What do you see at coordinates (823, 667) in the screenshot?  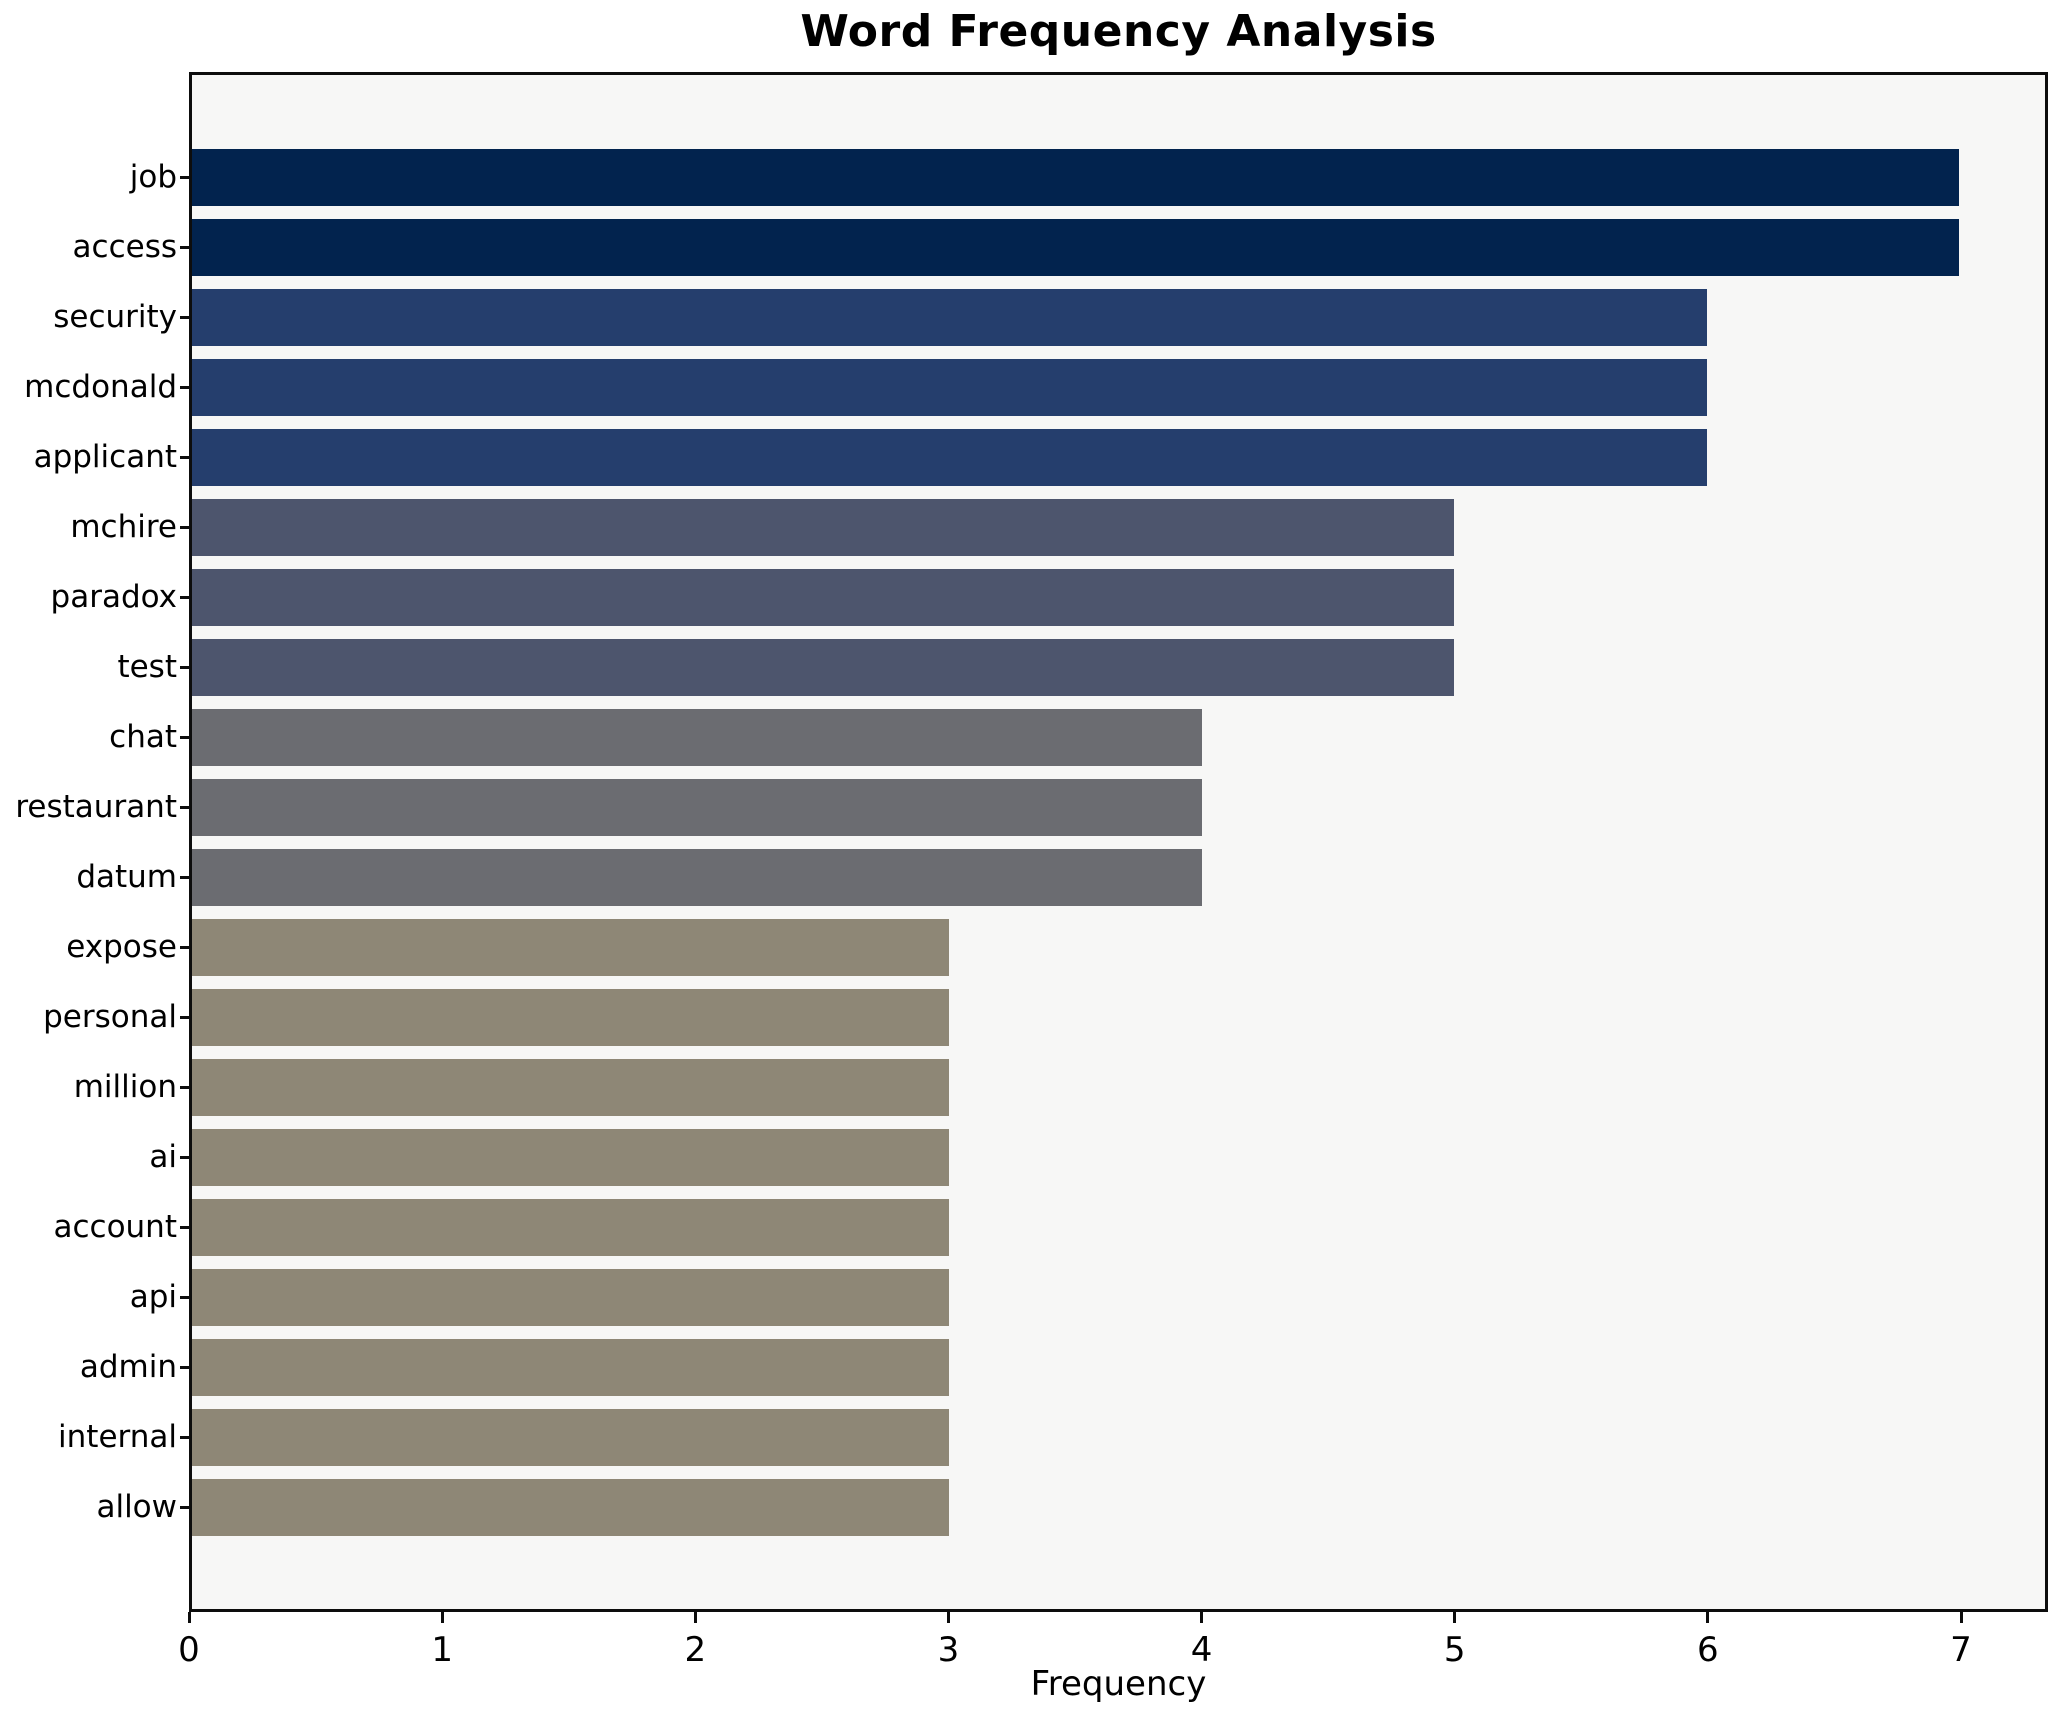 I see `frequency-bar-test` at bounding box center [823, 667].